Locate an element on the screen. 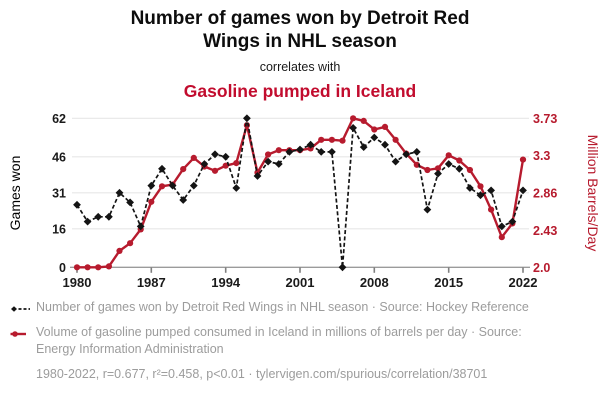 The height and width of the screenshot is (414, 600). svg-text: 62 is located at coordinates (59, 119).